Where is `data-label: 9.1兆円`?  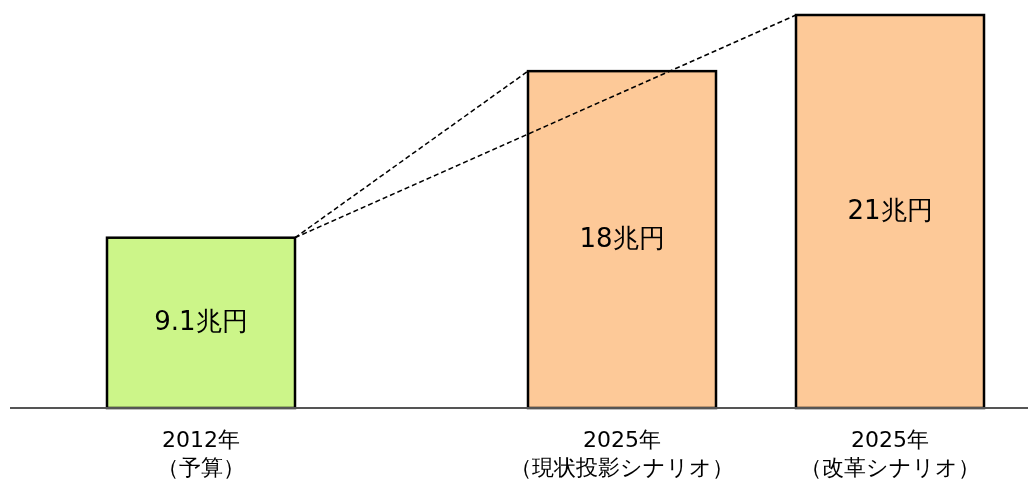
data-label: 9.1兆円 is located at coordinates (201, 321).